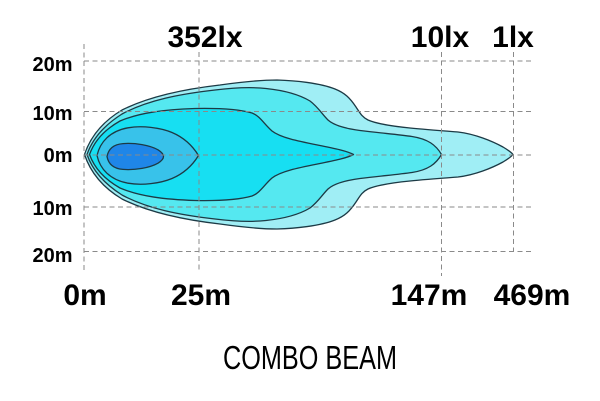 Image resolution: width=600 pixels, height=401 pixels. I want to click on x-tick-0m: 0m, so click(84, 295).